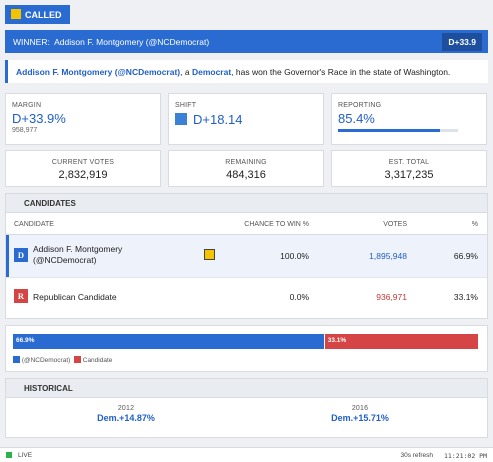  What do you see at coordinates (21, 296) in the screenshot?
I see `party-badge: R` at bounding box center [21, 296].